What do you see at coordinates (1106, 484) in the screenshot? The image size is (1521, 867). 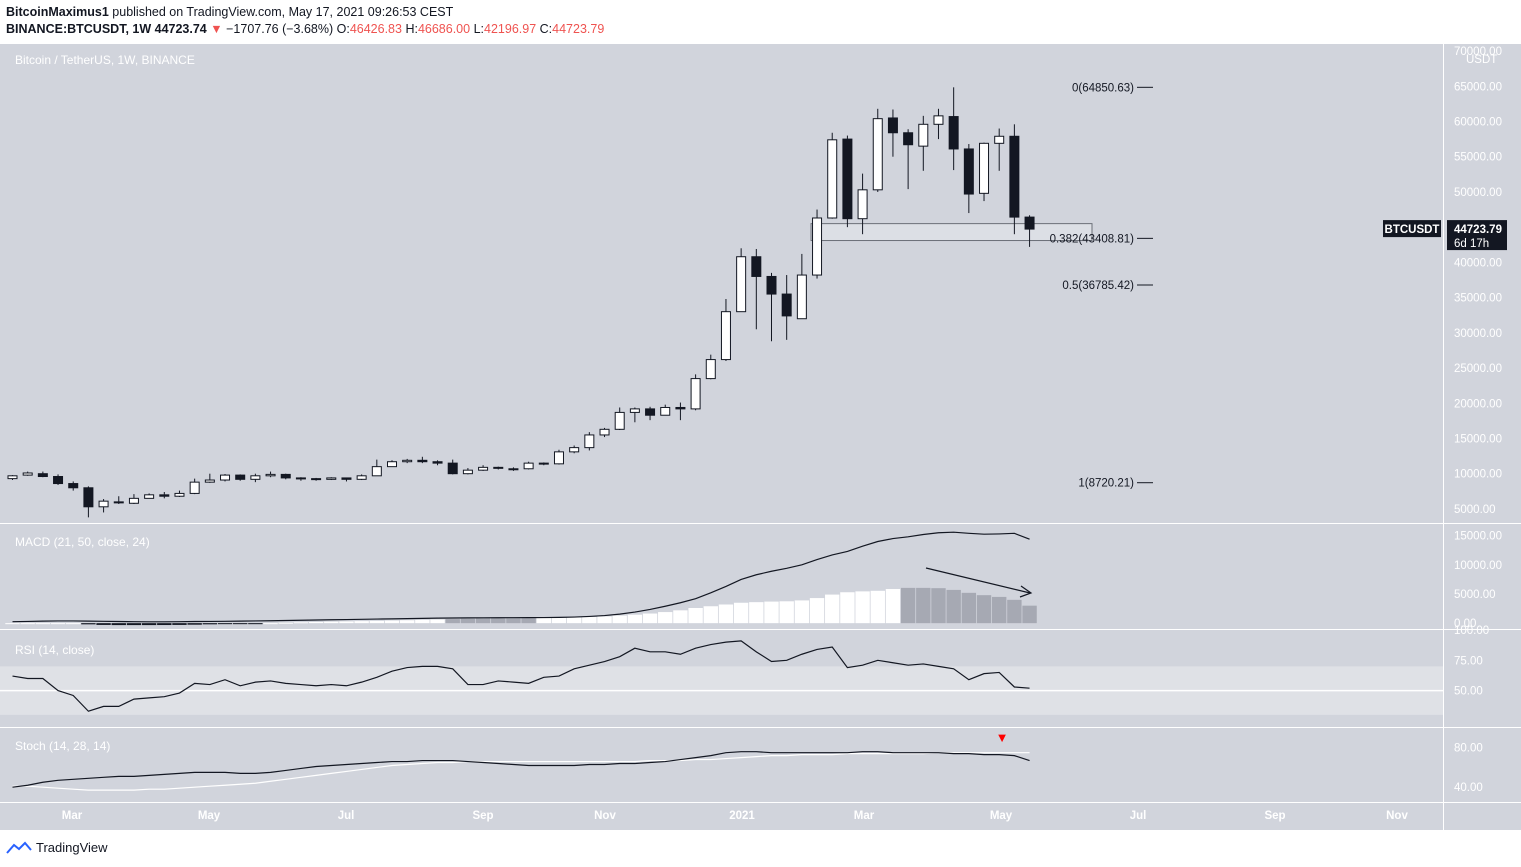 I see `fib-level-label: 1(8720.21)` at bounding box center [1106, 484].